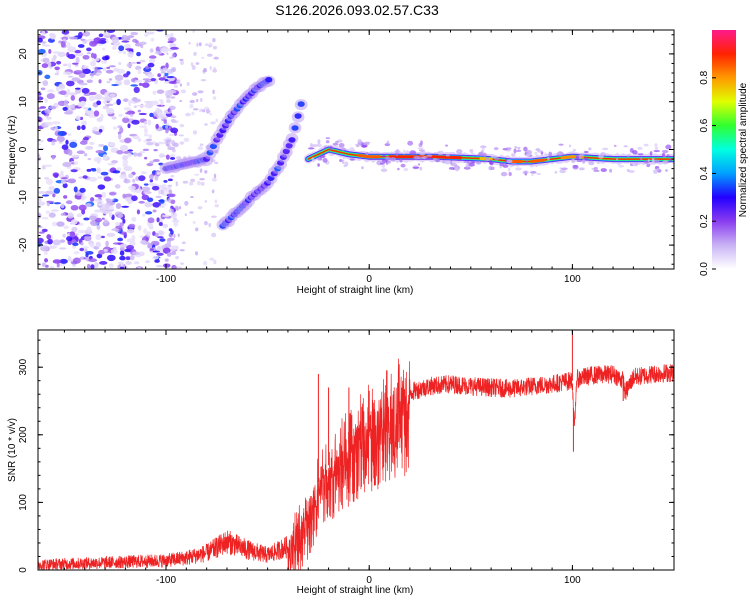 The image size is (750, 600). Describe the element at coordinates (724, 149) in the screenshot. I see `colorbar-gradient` at that location.